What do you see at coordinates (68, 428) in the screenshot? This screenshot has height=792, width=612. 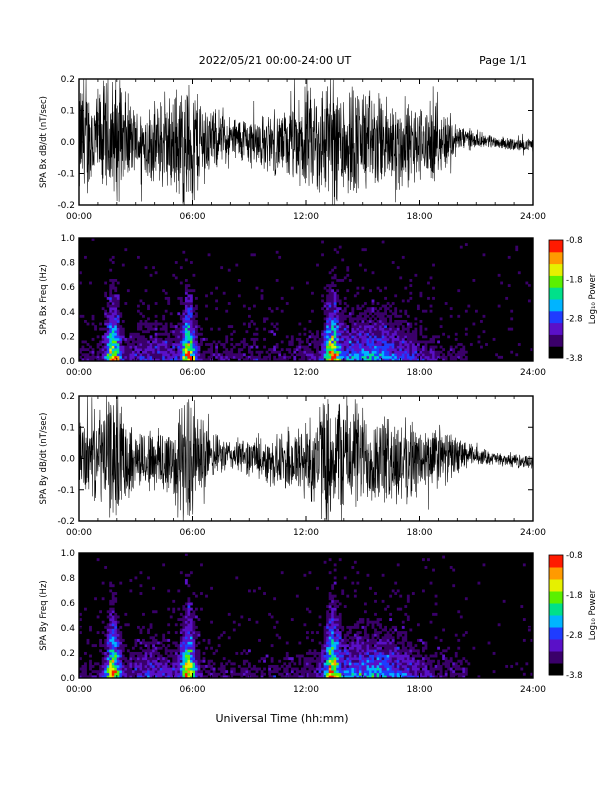 I see `y-tick-label: 0.1` at bounding box center [68, 428].